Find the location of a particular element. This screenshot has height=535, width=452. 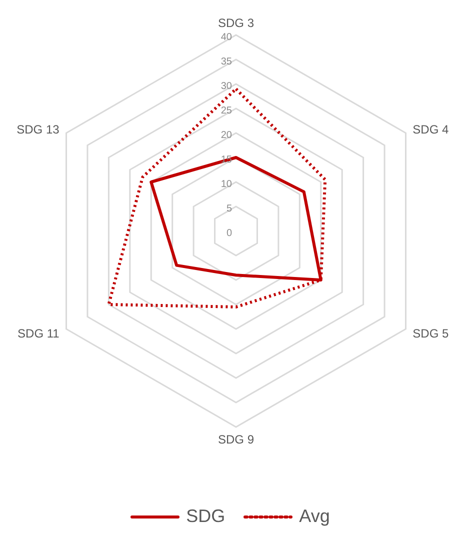

y-tick-label: 25 is located at coordinates (226, 111).